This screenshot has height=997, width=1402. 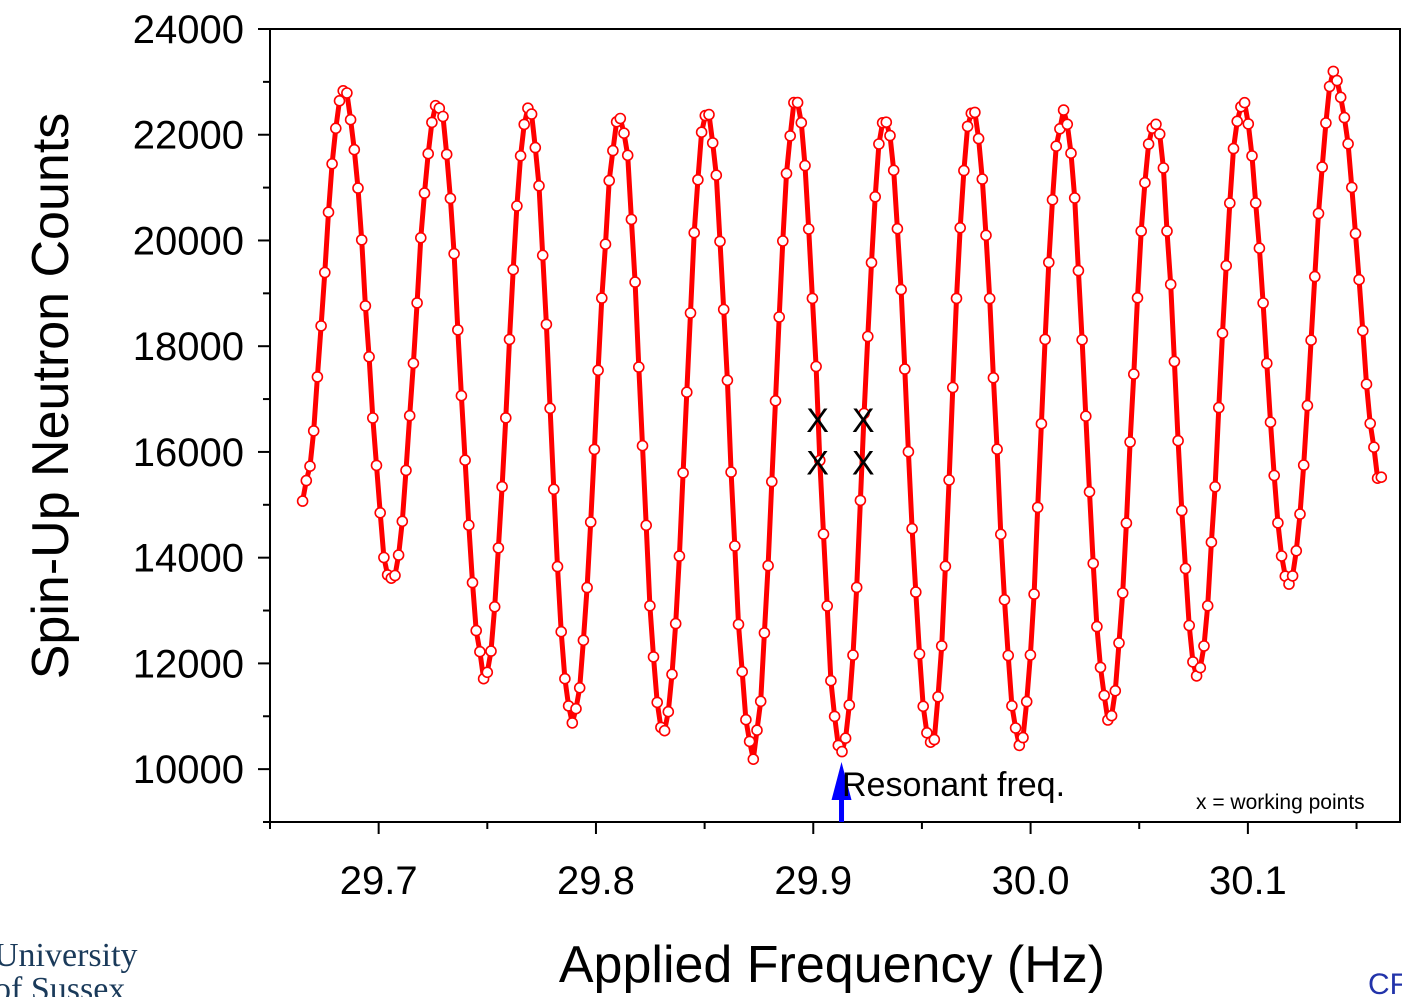 I want to click on university-logo: University of Sussex, so click(x=69, y=967).